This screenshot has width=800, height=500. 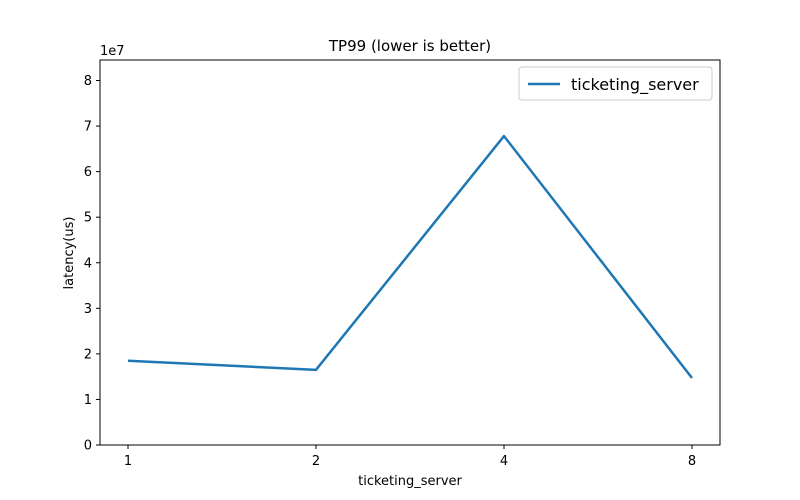 I want to click on legend-box, so click(x=615, y=83).